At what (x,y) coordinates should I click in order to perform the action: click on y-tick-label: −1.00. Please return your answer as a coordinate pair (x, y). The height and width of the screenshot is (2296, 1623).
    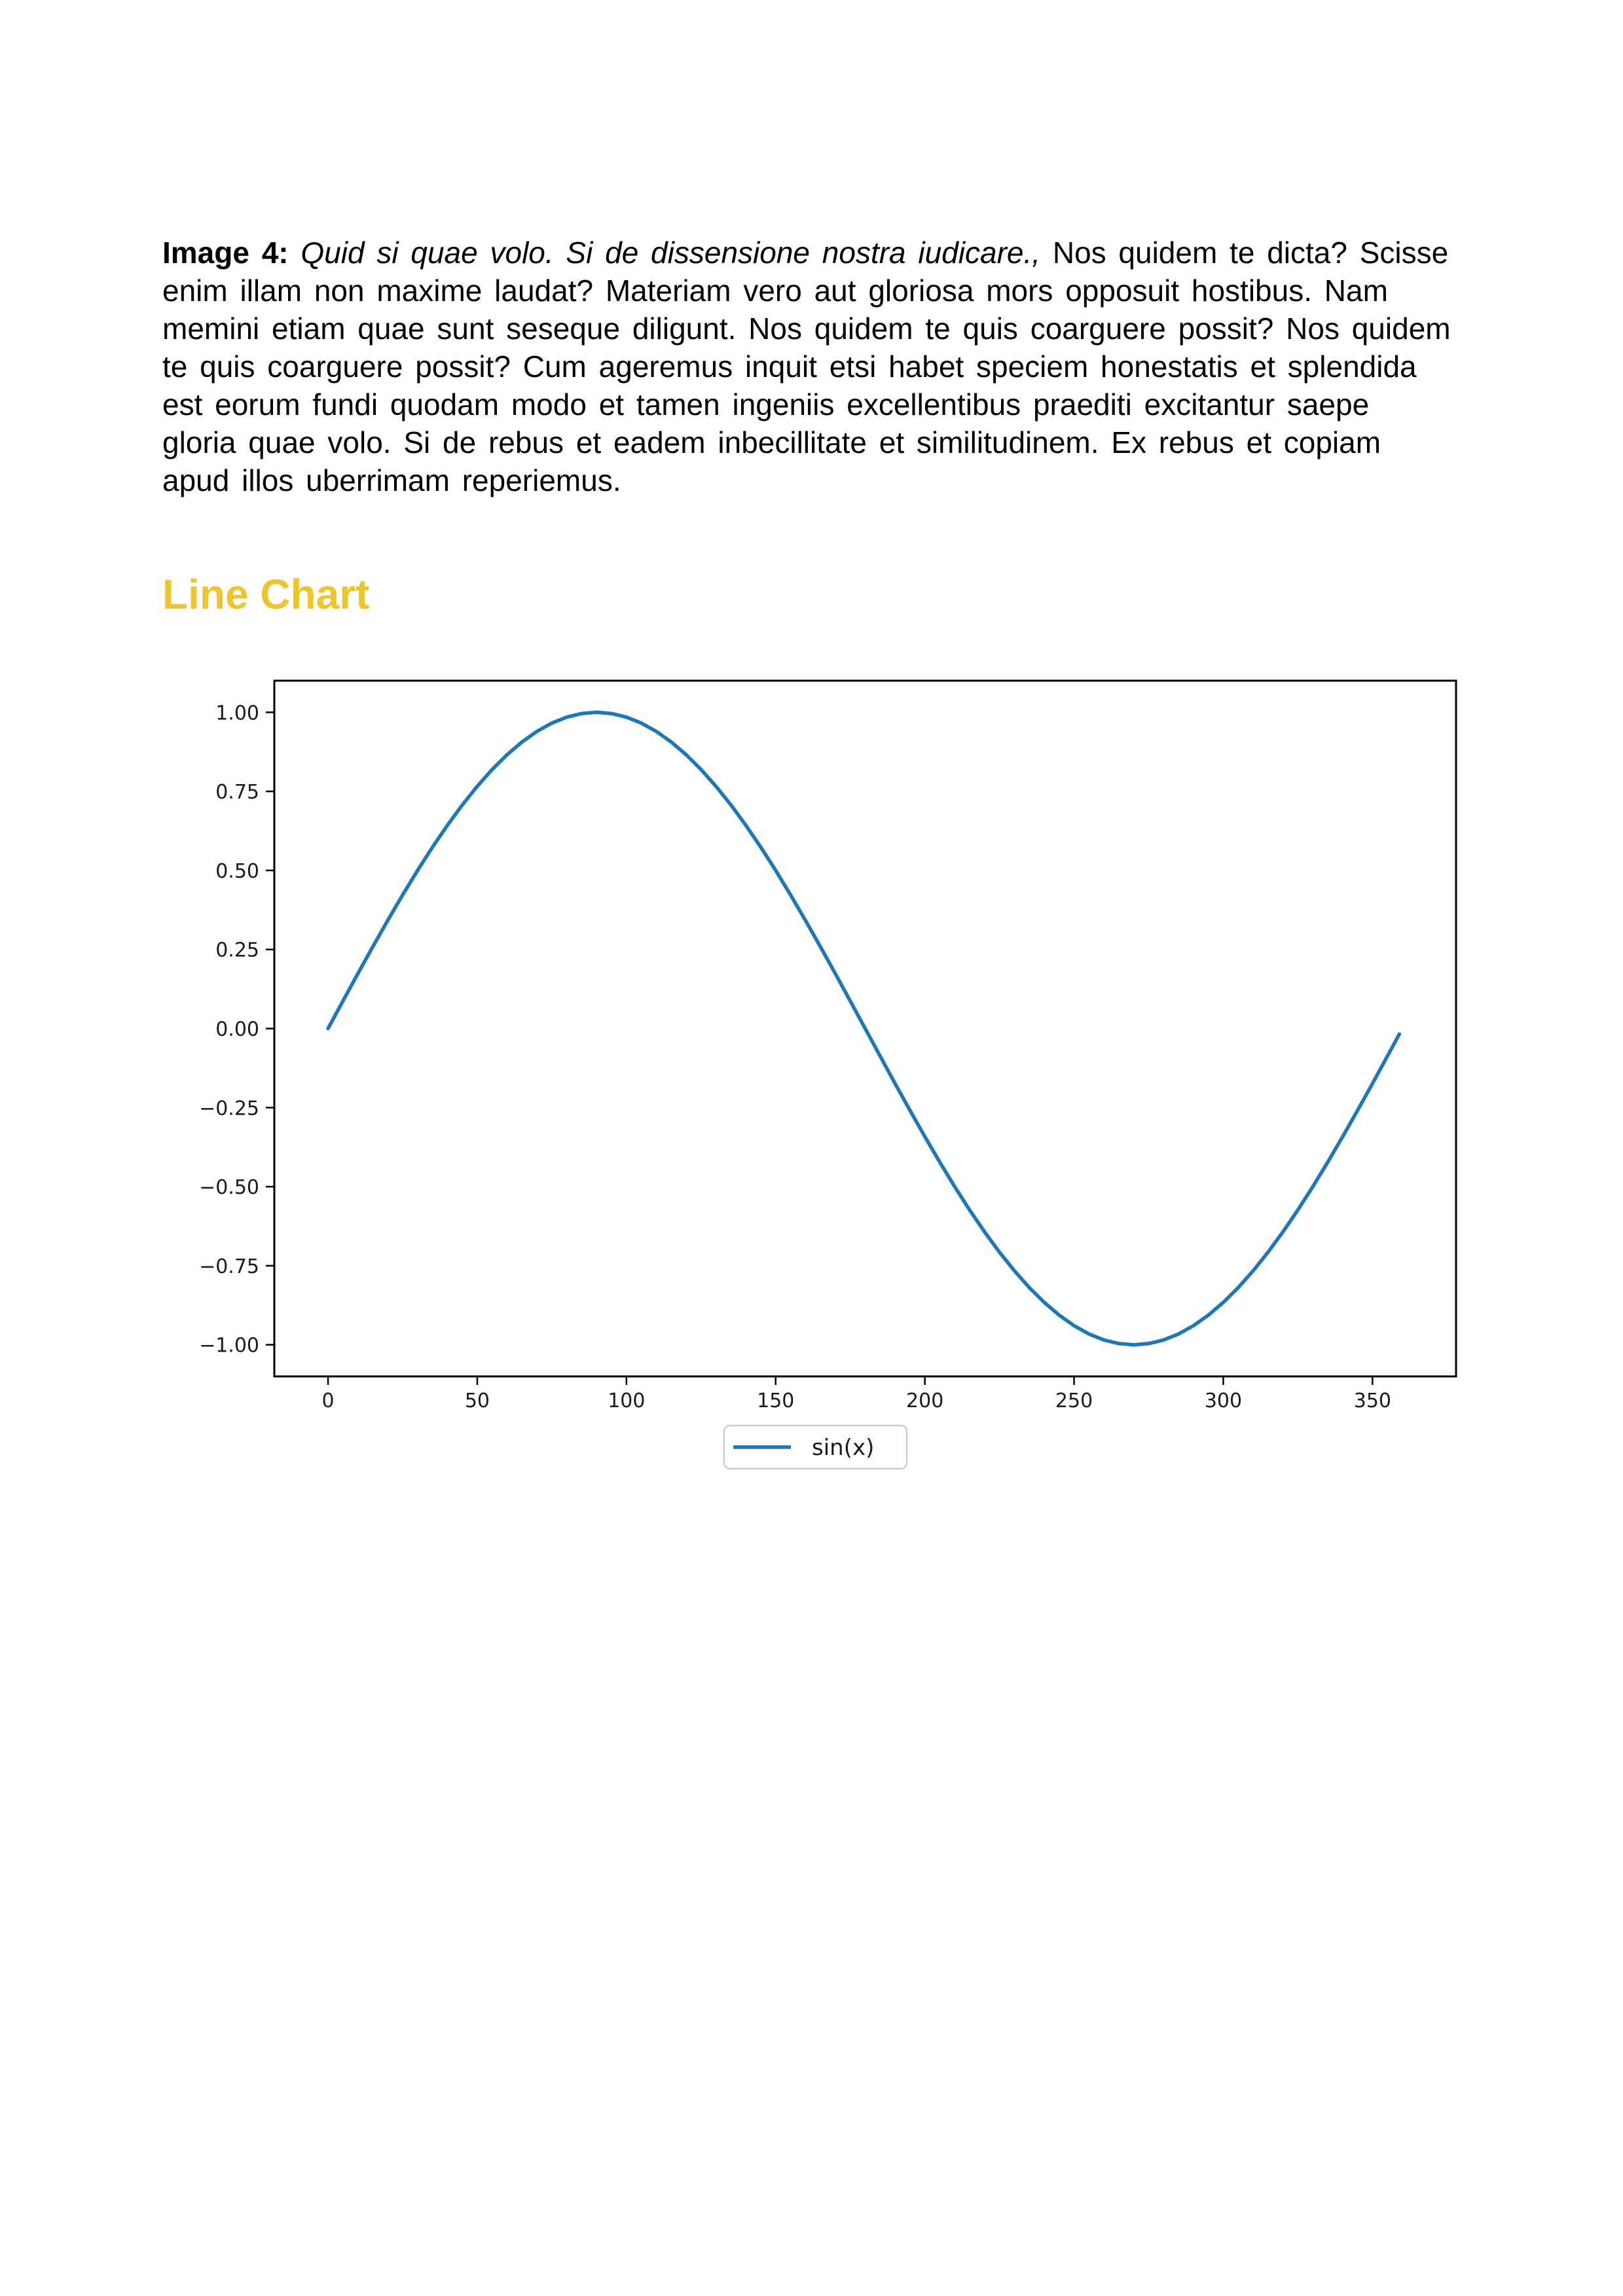
    Looking at the image, I should click on (229, 1346).